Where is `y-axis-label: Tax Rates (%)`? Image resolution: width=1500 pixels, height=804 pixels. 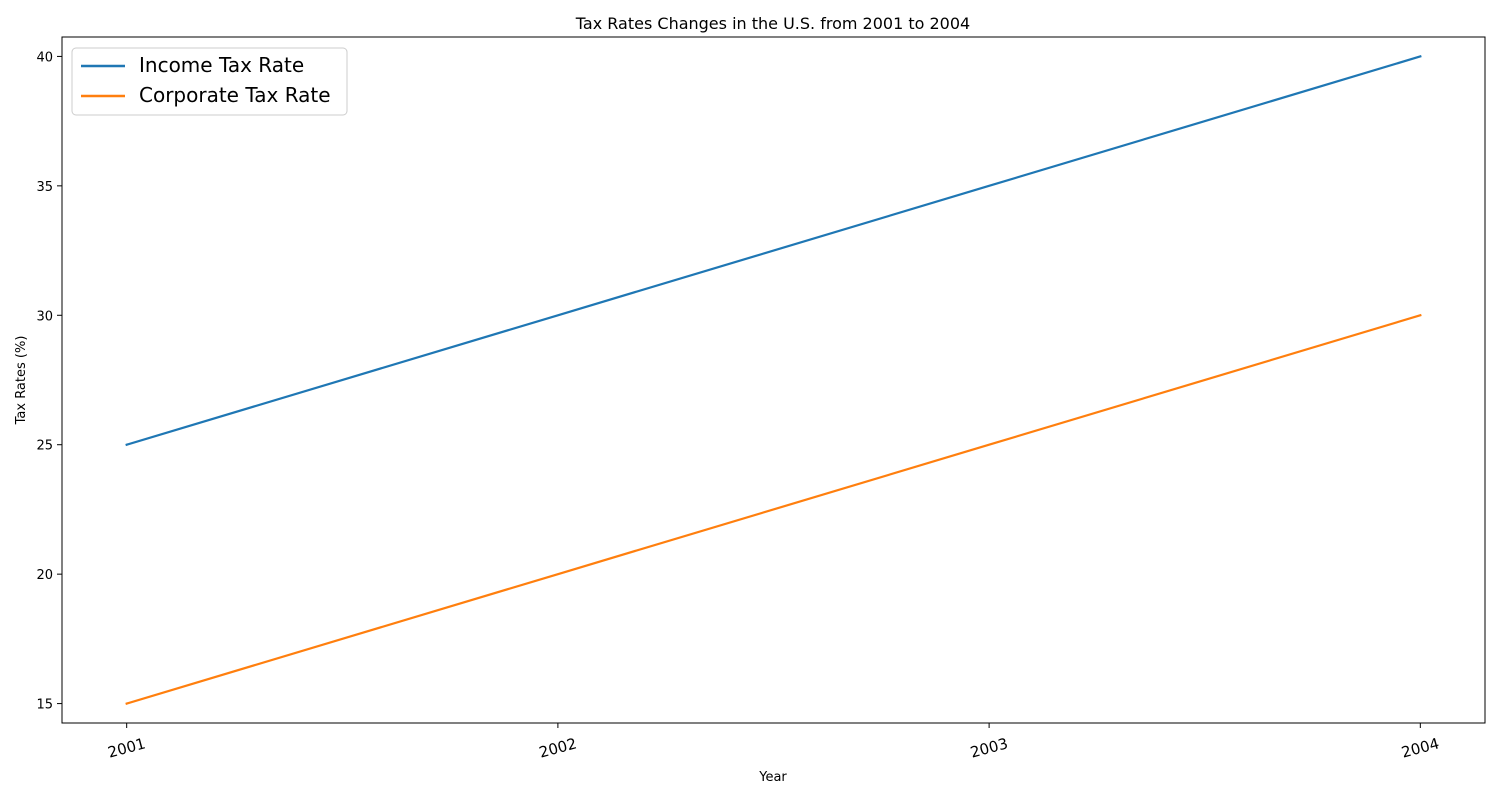
y-axis-label: Tax Rates (%) is located at coordinates (21, 381).